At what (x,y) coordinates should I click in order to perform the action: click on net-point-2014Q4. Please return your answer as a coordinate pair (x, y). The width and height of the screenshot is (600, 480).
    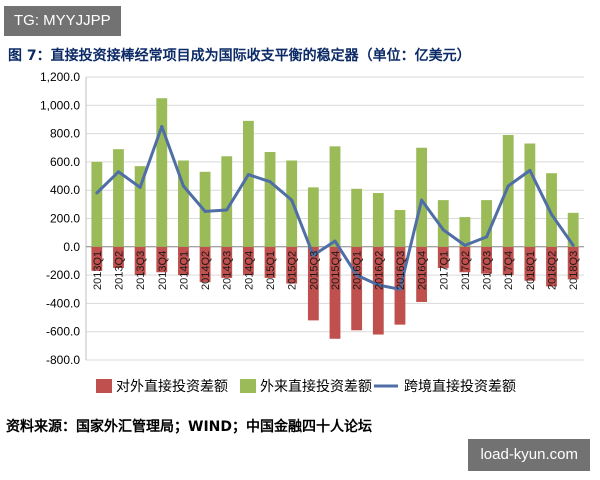
    Looking at the image, I should click on (248, 175).